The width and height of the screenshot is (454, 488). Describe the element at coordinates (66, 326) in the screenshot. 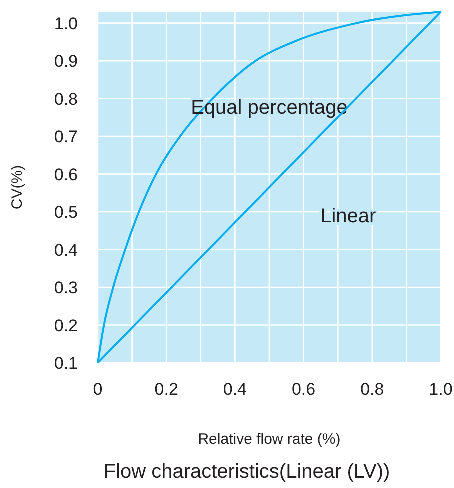

I see `y-tick-label: 0.2` at that location.